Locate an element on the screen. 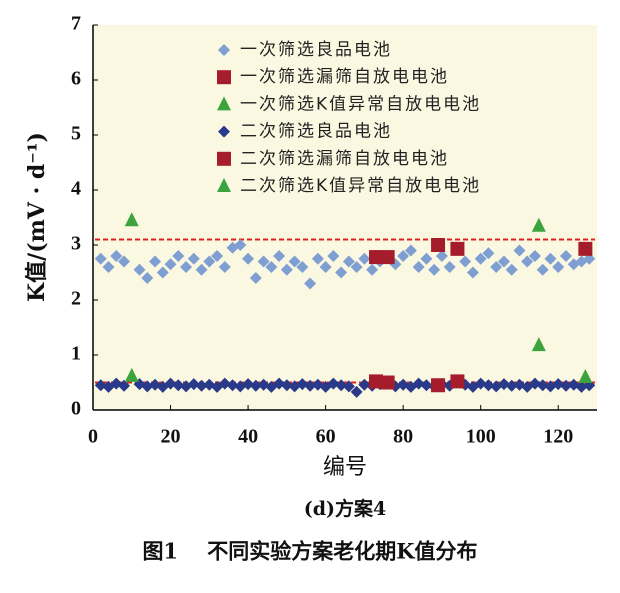 The height and width of the screenshot is (593, 620). x-tick-label: 100 is located at coordinates (481, 437).